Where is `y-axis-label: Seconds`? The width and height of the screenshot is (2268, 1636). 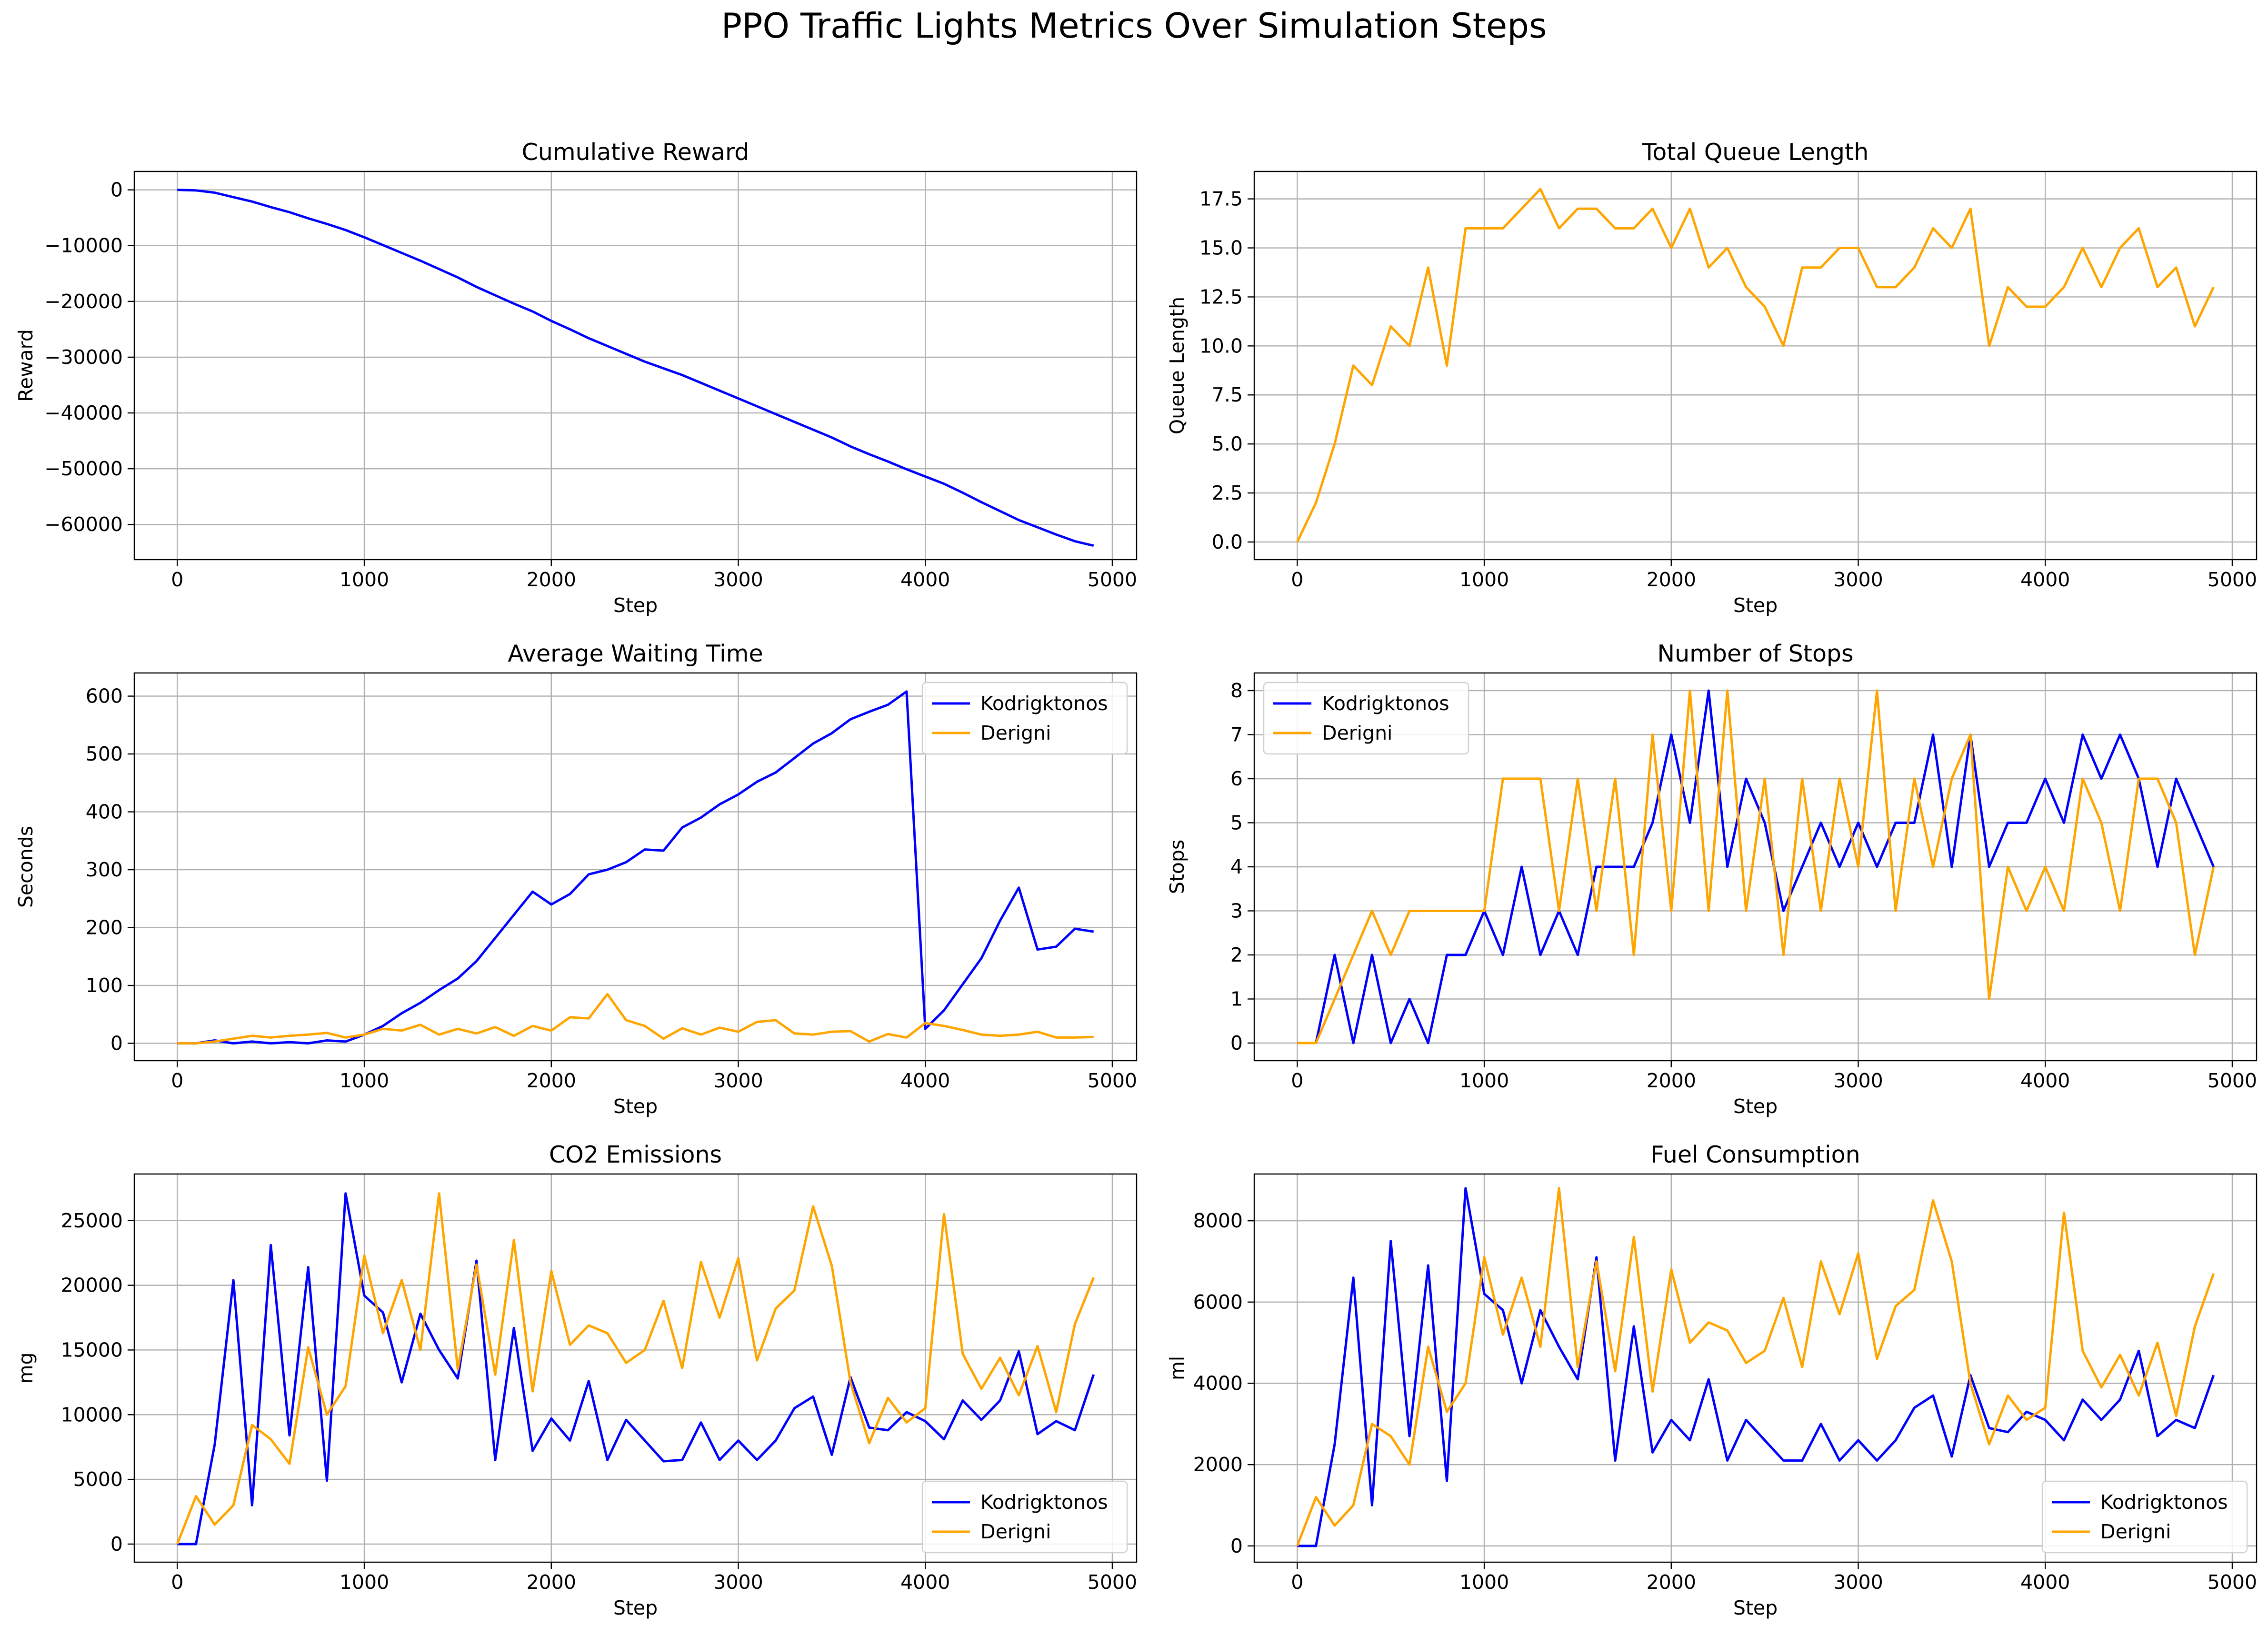
y-axis-label: Seconds is located at coordinates (25, 867).